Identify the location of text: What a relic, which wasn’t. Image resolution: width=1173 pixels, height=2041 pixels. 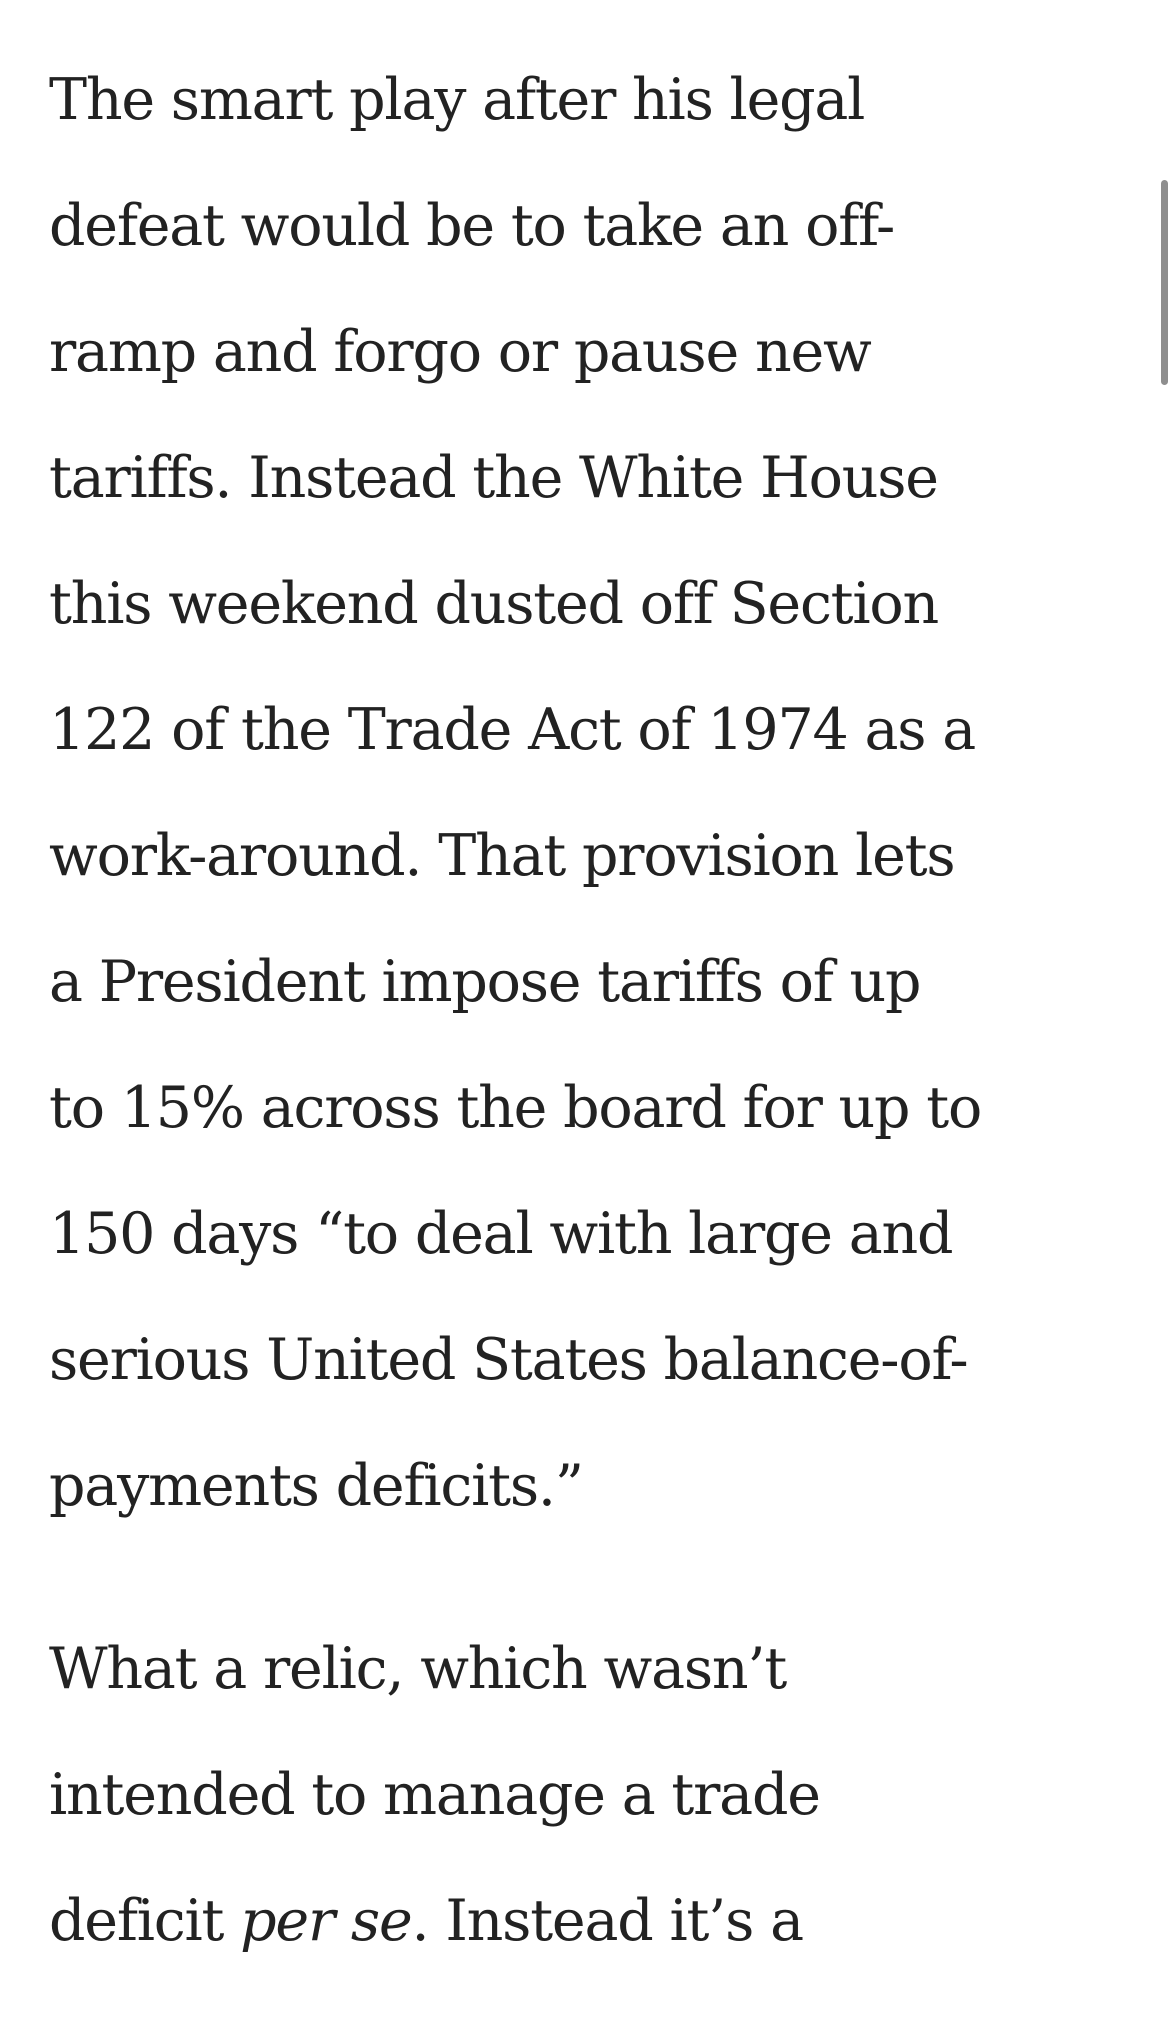
(418, 1669).